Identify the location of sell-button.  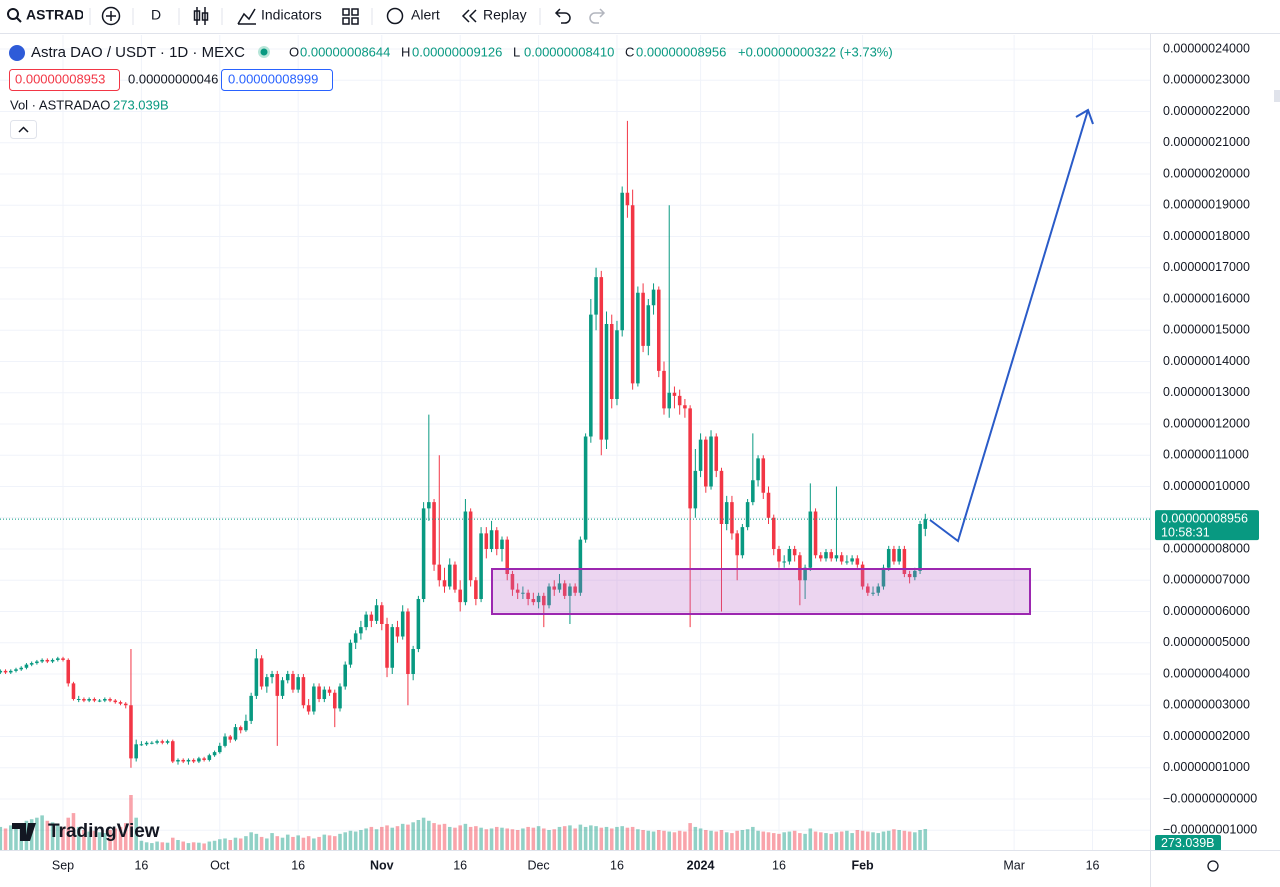
(64, 80).